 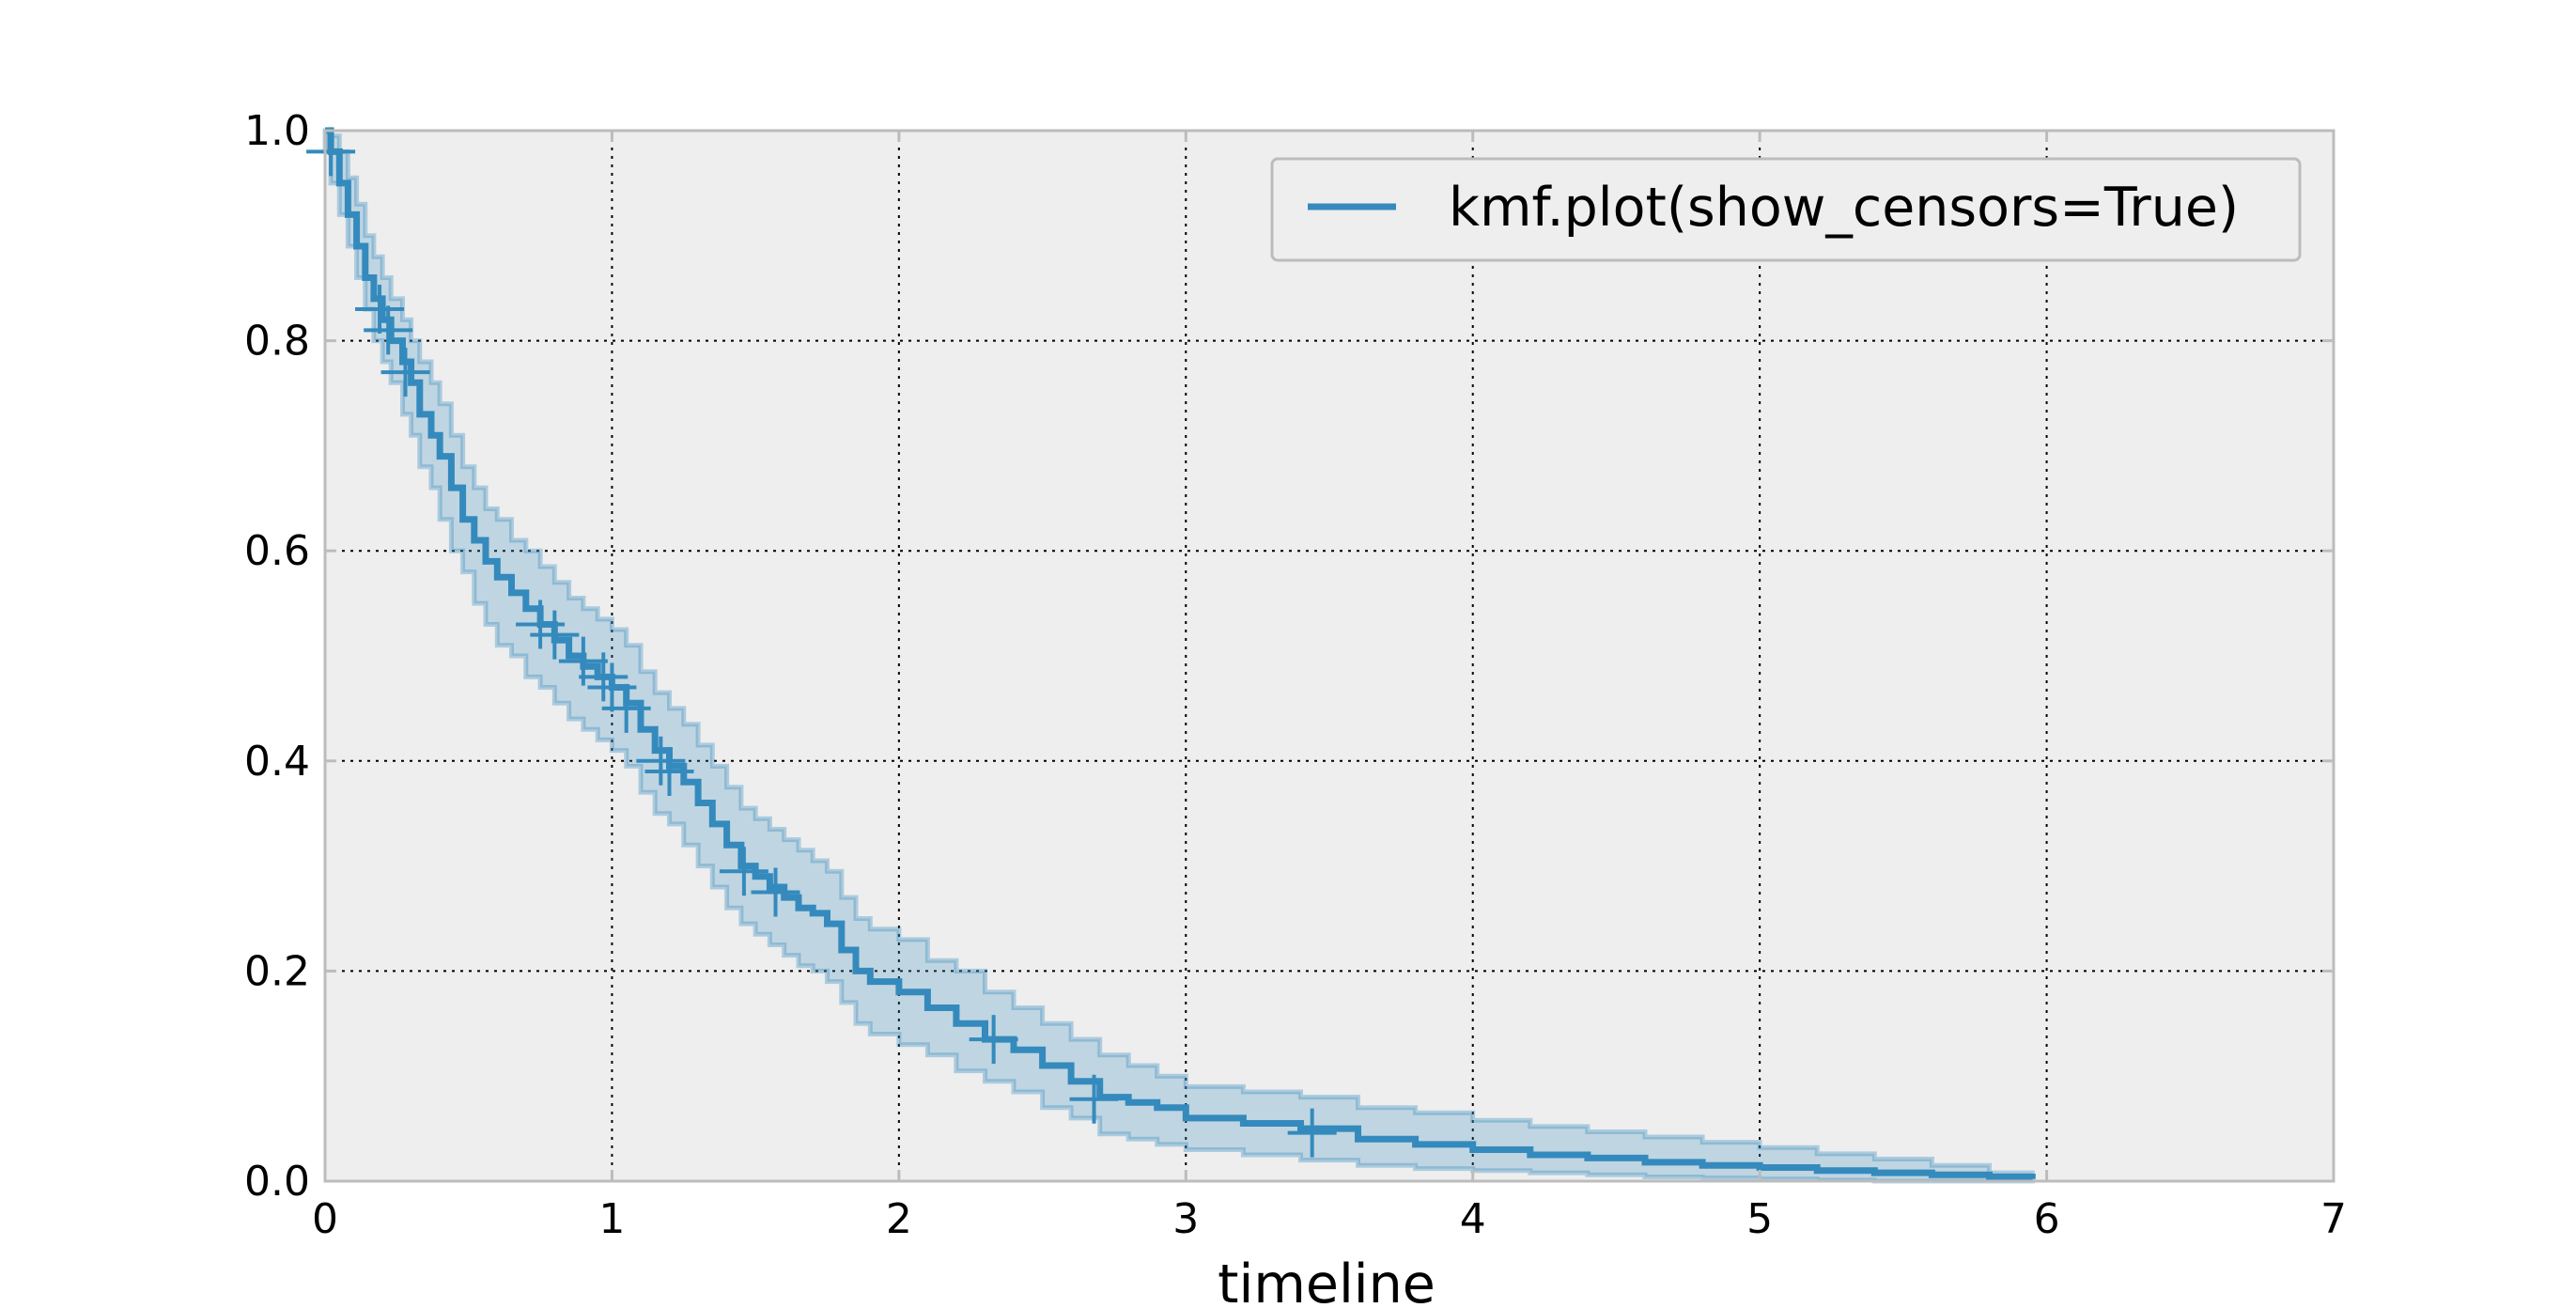 I want to click on y-tick-label: 0.6, so click(x=277, y=551).